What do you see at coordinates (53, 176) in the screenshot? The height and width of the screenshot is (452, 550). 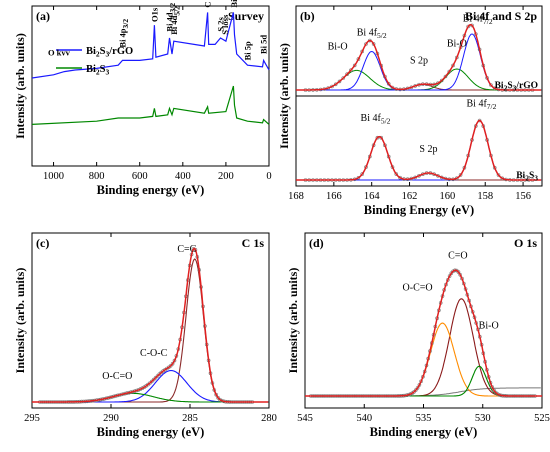 I see `x-tick-label: 1000` at bounding box center [53, 176].